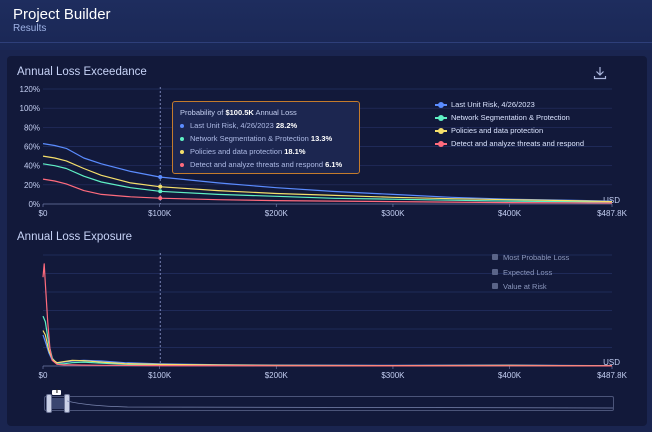 Image resolution: width=652 pixels, height=432 pixels. I want to click on tooltip-row: Last Unit Risk, 4/26/2023 28.2%, so click(266, 127).